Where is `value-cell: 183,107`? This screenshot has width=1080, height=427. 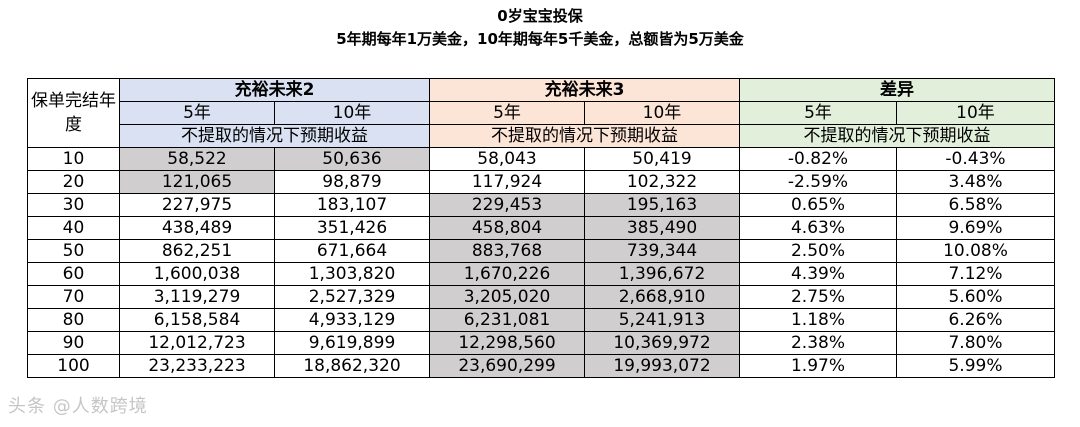
value-cell: 183,107 is located at coordinates (352, 205).